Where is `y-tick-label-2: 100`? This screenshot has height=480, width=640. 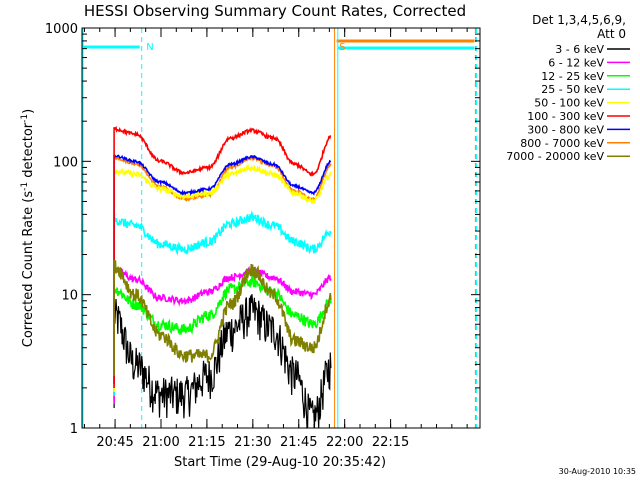
y-tick-label-2: 100 is located at coordinates (65, 162).